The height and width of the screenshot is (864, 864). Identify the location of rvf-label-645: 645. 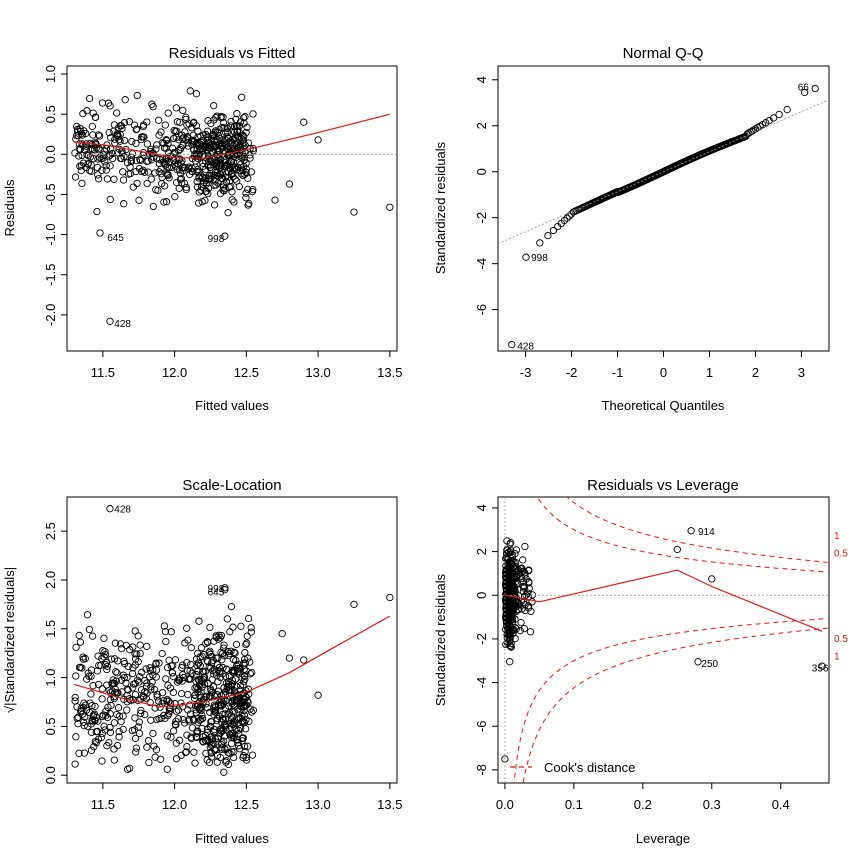
(115, 238).